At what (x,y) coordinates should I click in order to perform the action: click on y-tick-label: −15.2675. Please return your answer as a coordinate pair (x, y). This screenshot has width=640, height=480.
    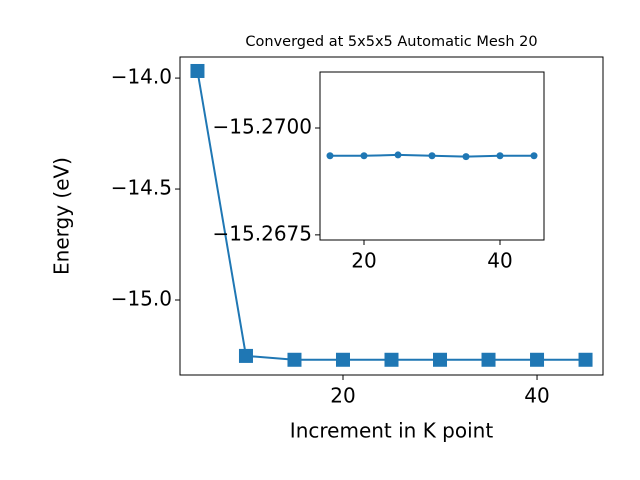
    Looking at the image, I should click on (262, 233).